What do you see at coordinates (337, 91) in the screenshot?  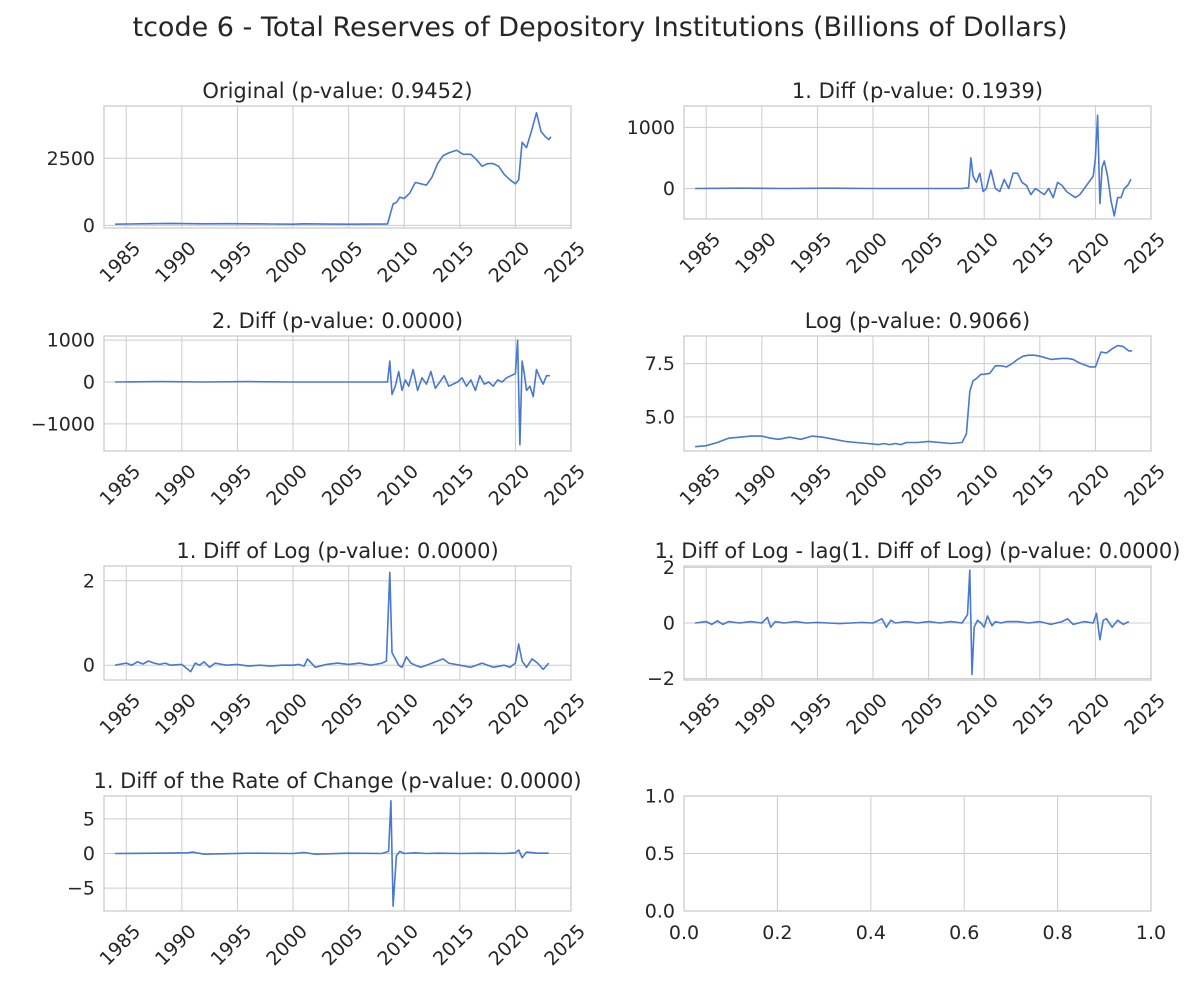 I see `subplot-title: Original (p-value: 0.9452)` at bounding box center [337, 91].